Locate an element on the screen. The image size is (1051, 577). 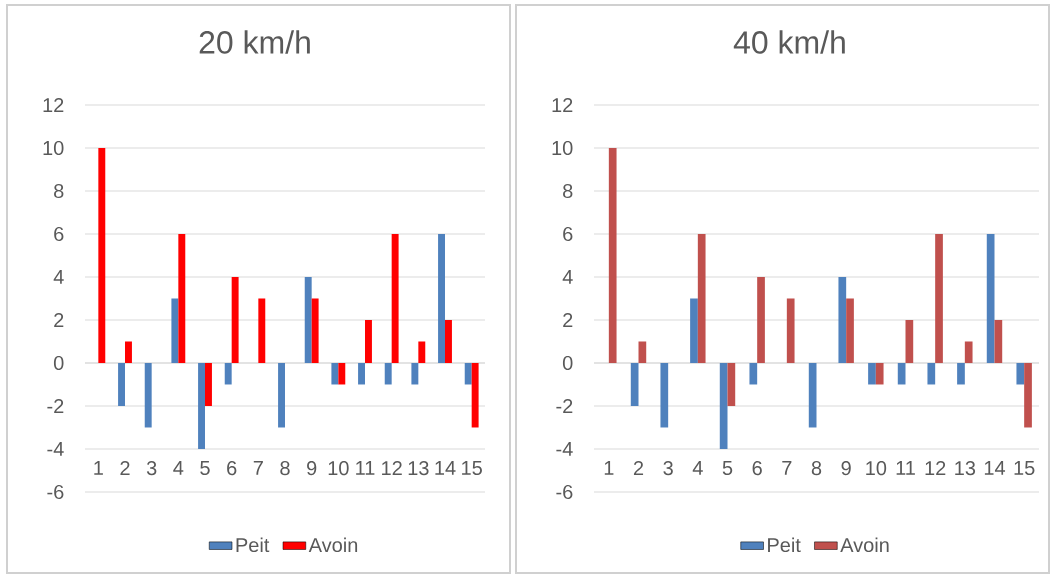
x-tick-label: 8 is located at coordinates (816, 468).